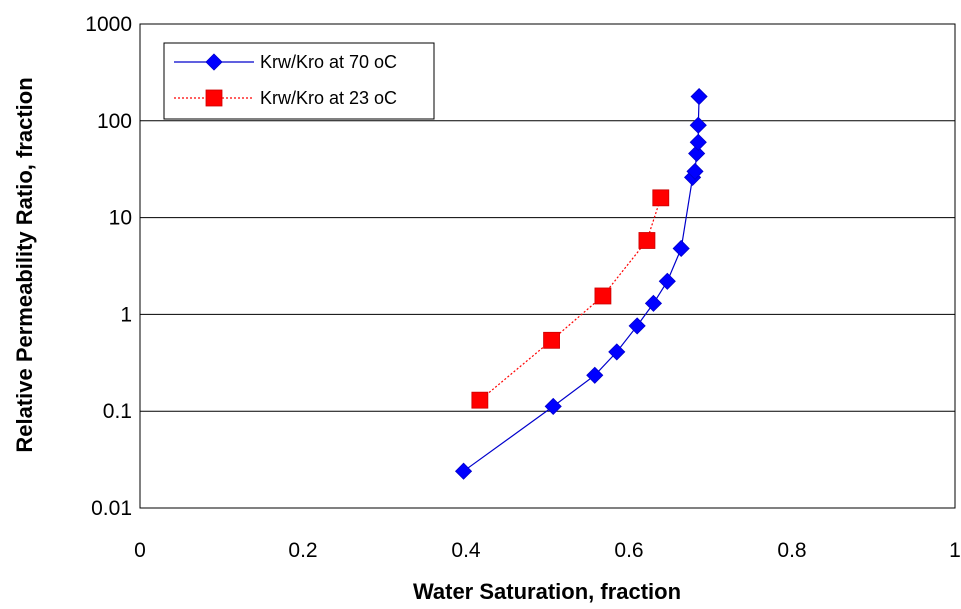 This screenshot has height=609, width=961. Describe the element at coordinates (302, 550) in the screenshot. I see `x-tick-label: 0.2` at that location.